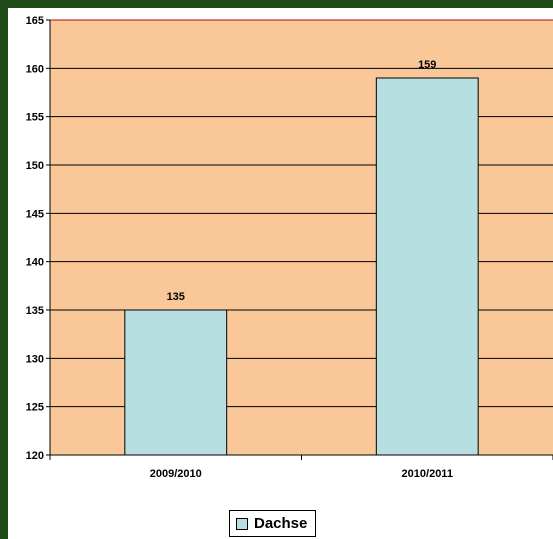 The height and width of the screenshot is (539, 553). I want to click on data-label: 159, so click(427, 65).